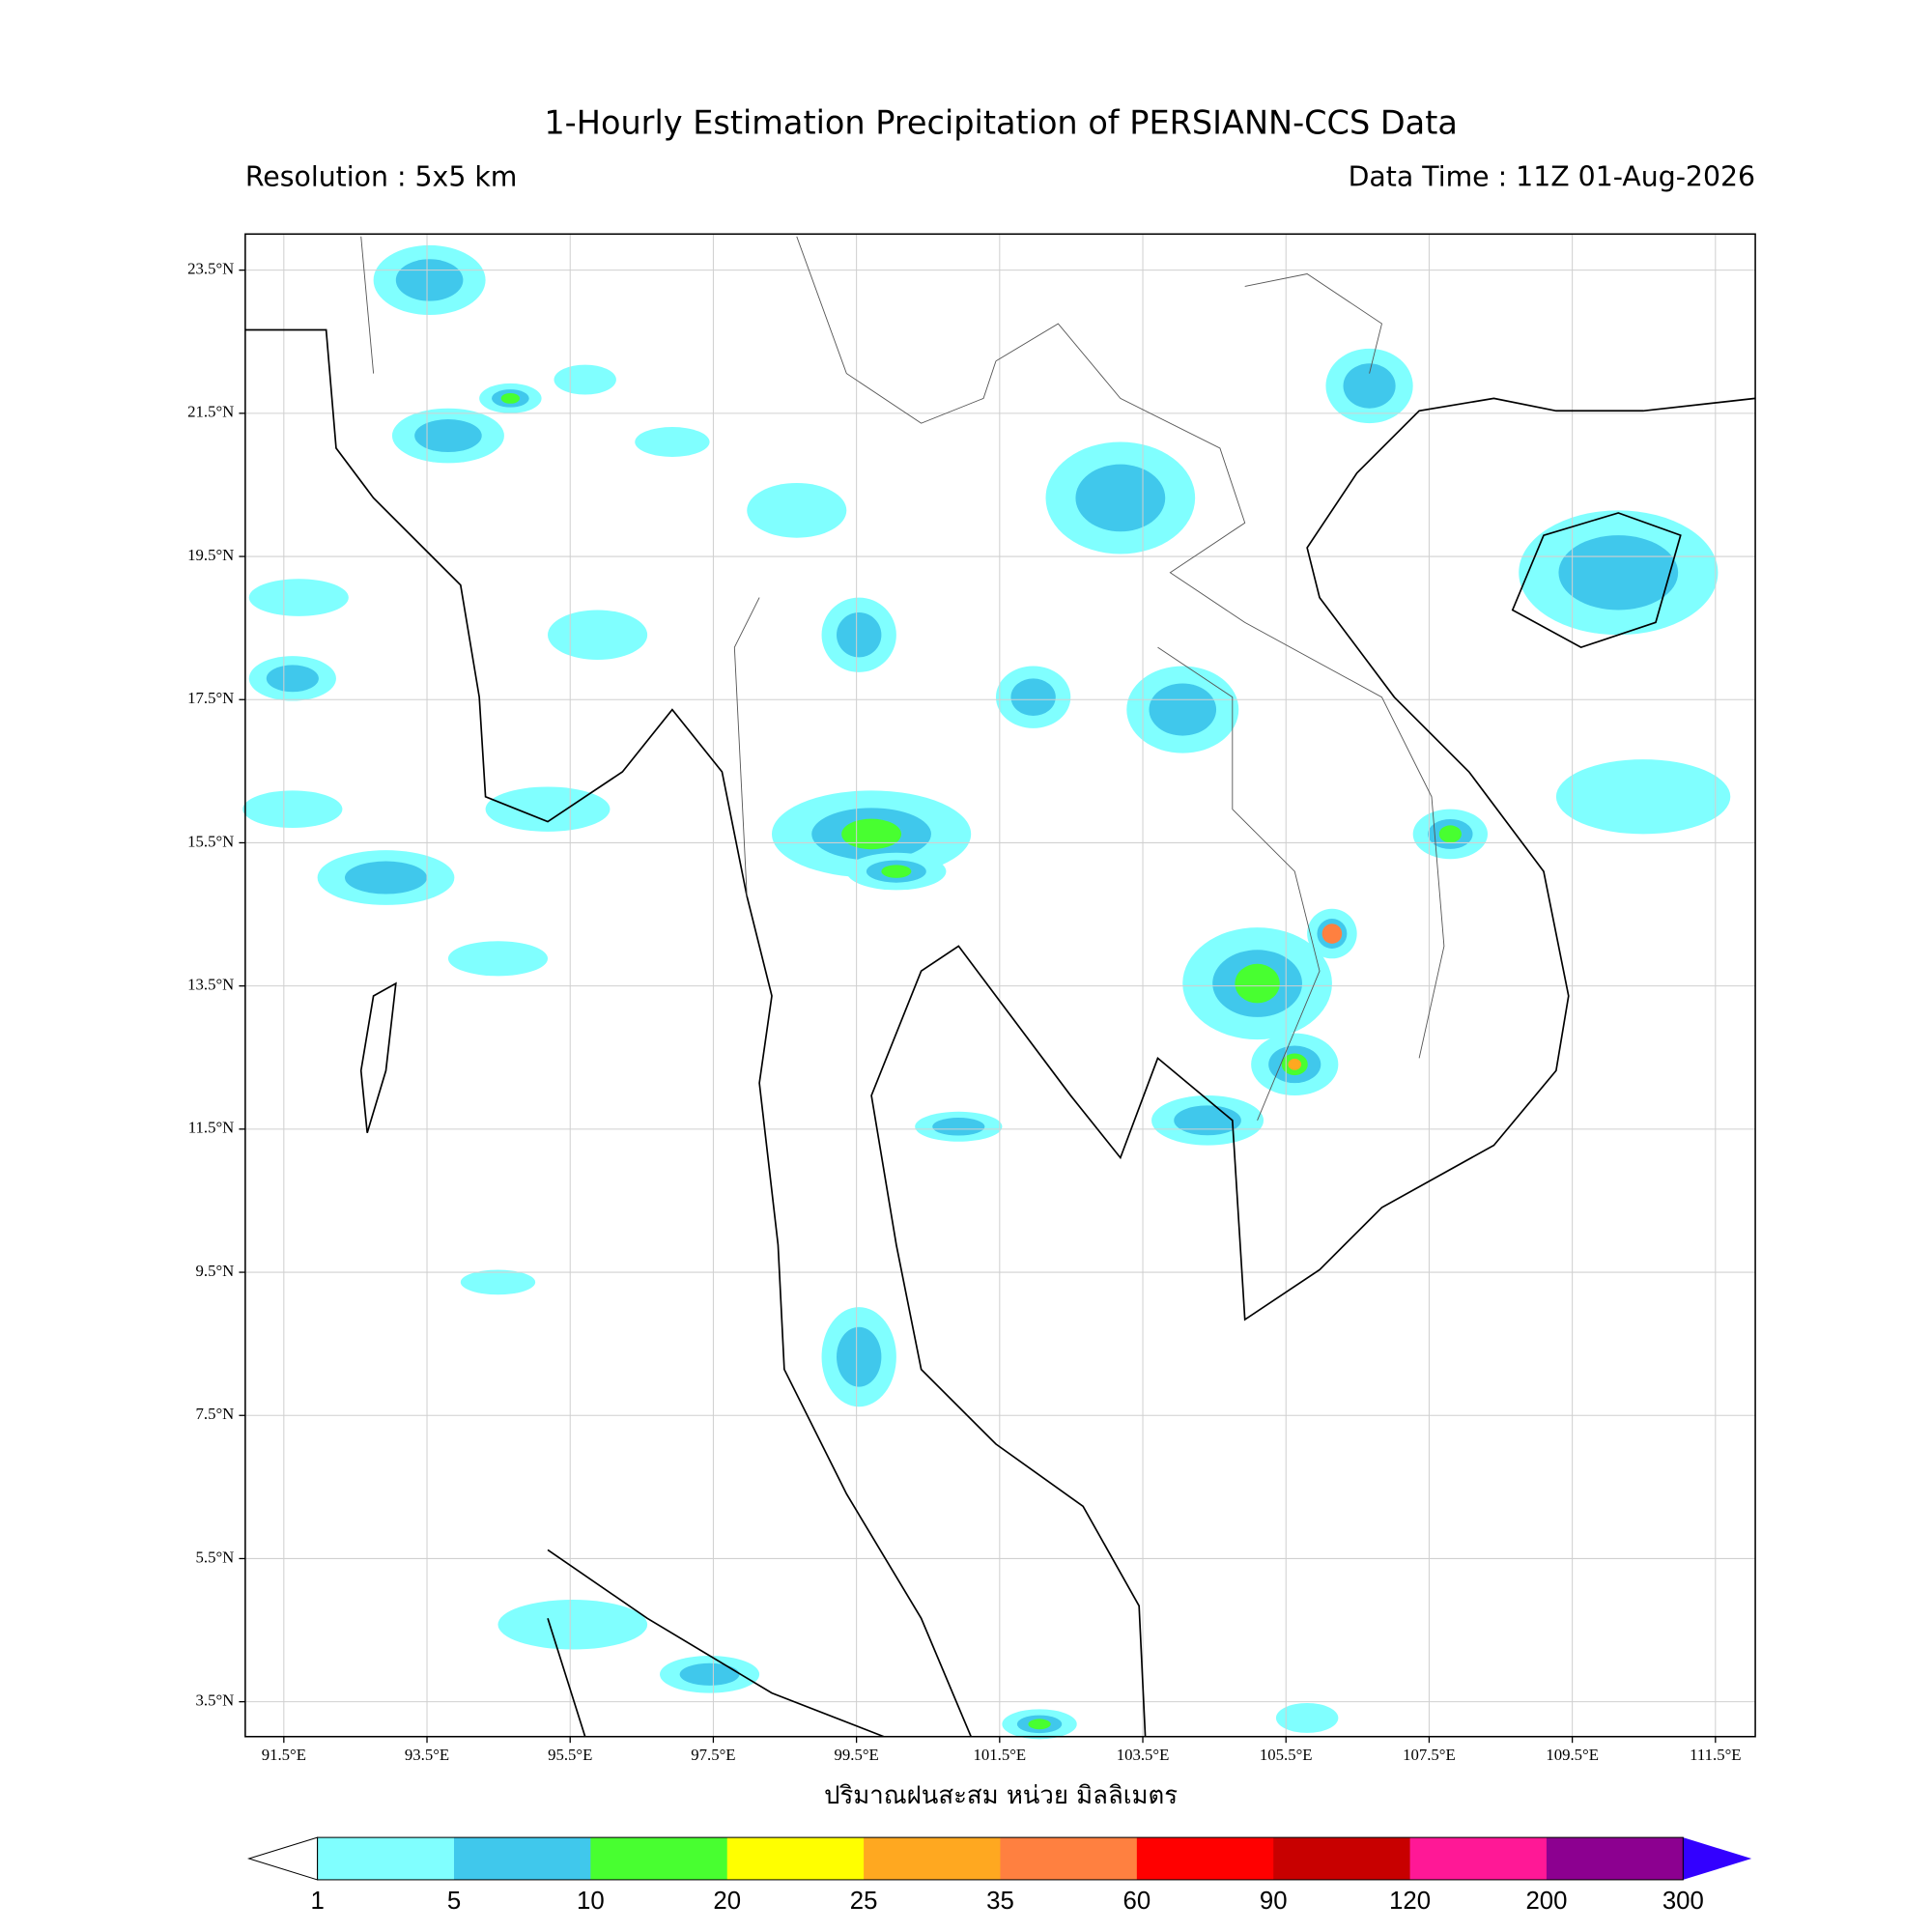  What do you see at coordinates (427, 1755) in the screenshot?
I see `lon-label: 93.5°E` at bounding box center [427, 1755].